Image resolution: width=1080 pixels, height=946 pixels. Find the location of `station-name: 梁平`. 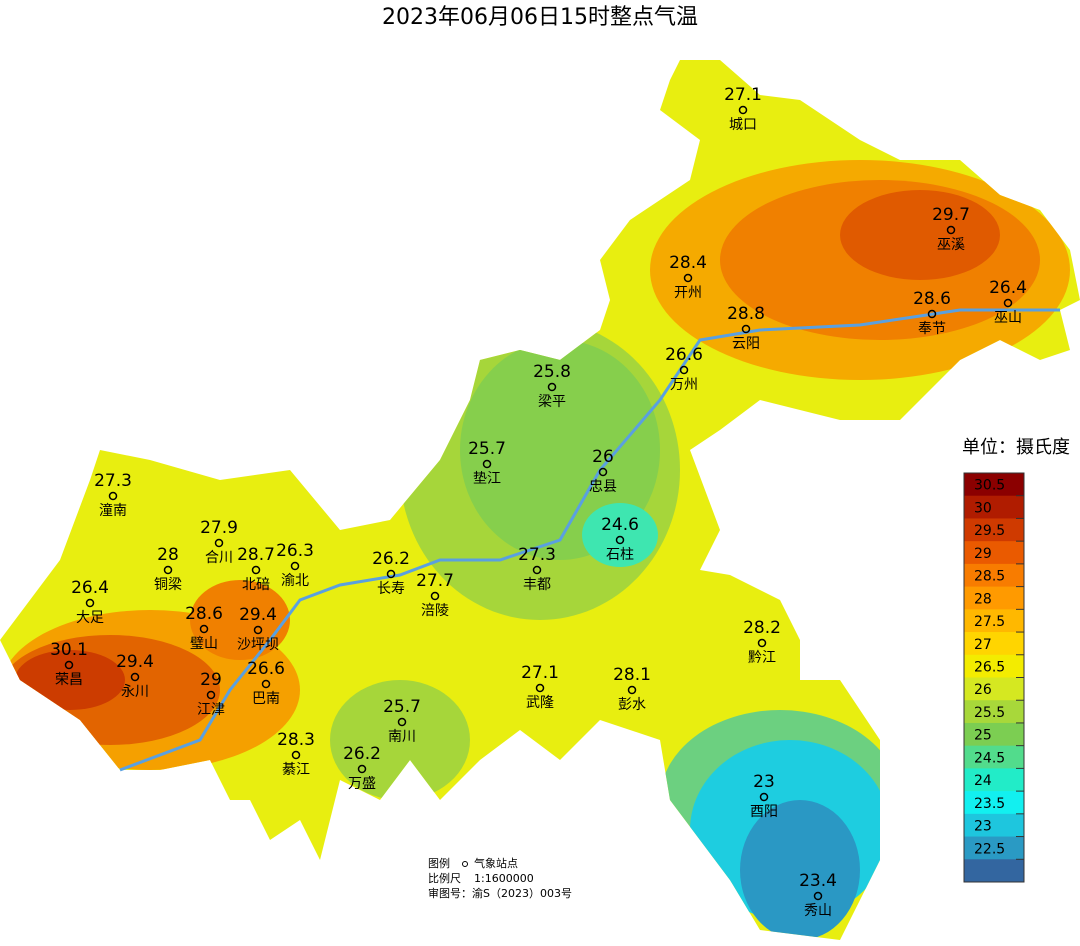

station-name: 梁平 is located at coordinates (552, 402).